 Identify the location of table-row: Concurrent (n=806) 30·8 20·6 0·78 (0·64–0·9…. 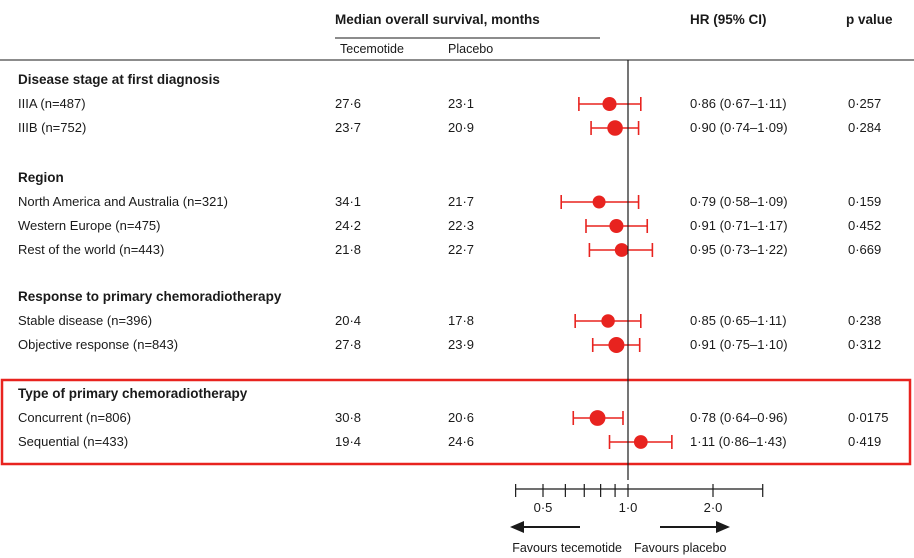
(453, 418).